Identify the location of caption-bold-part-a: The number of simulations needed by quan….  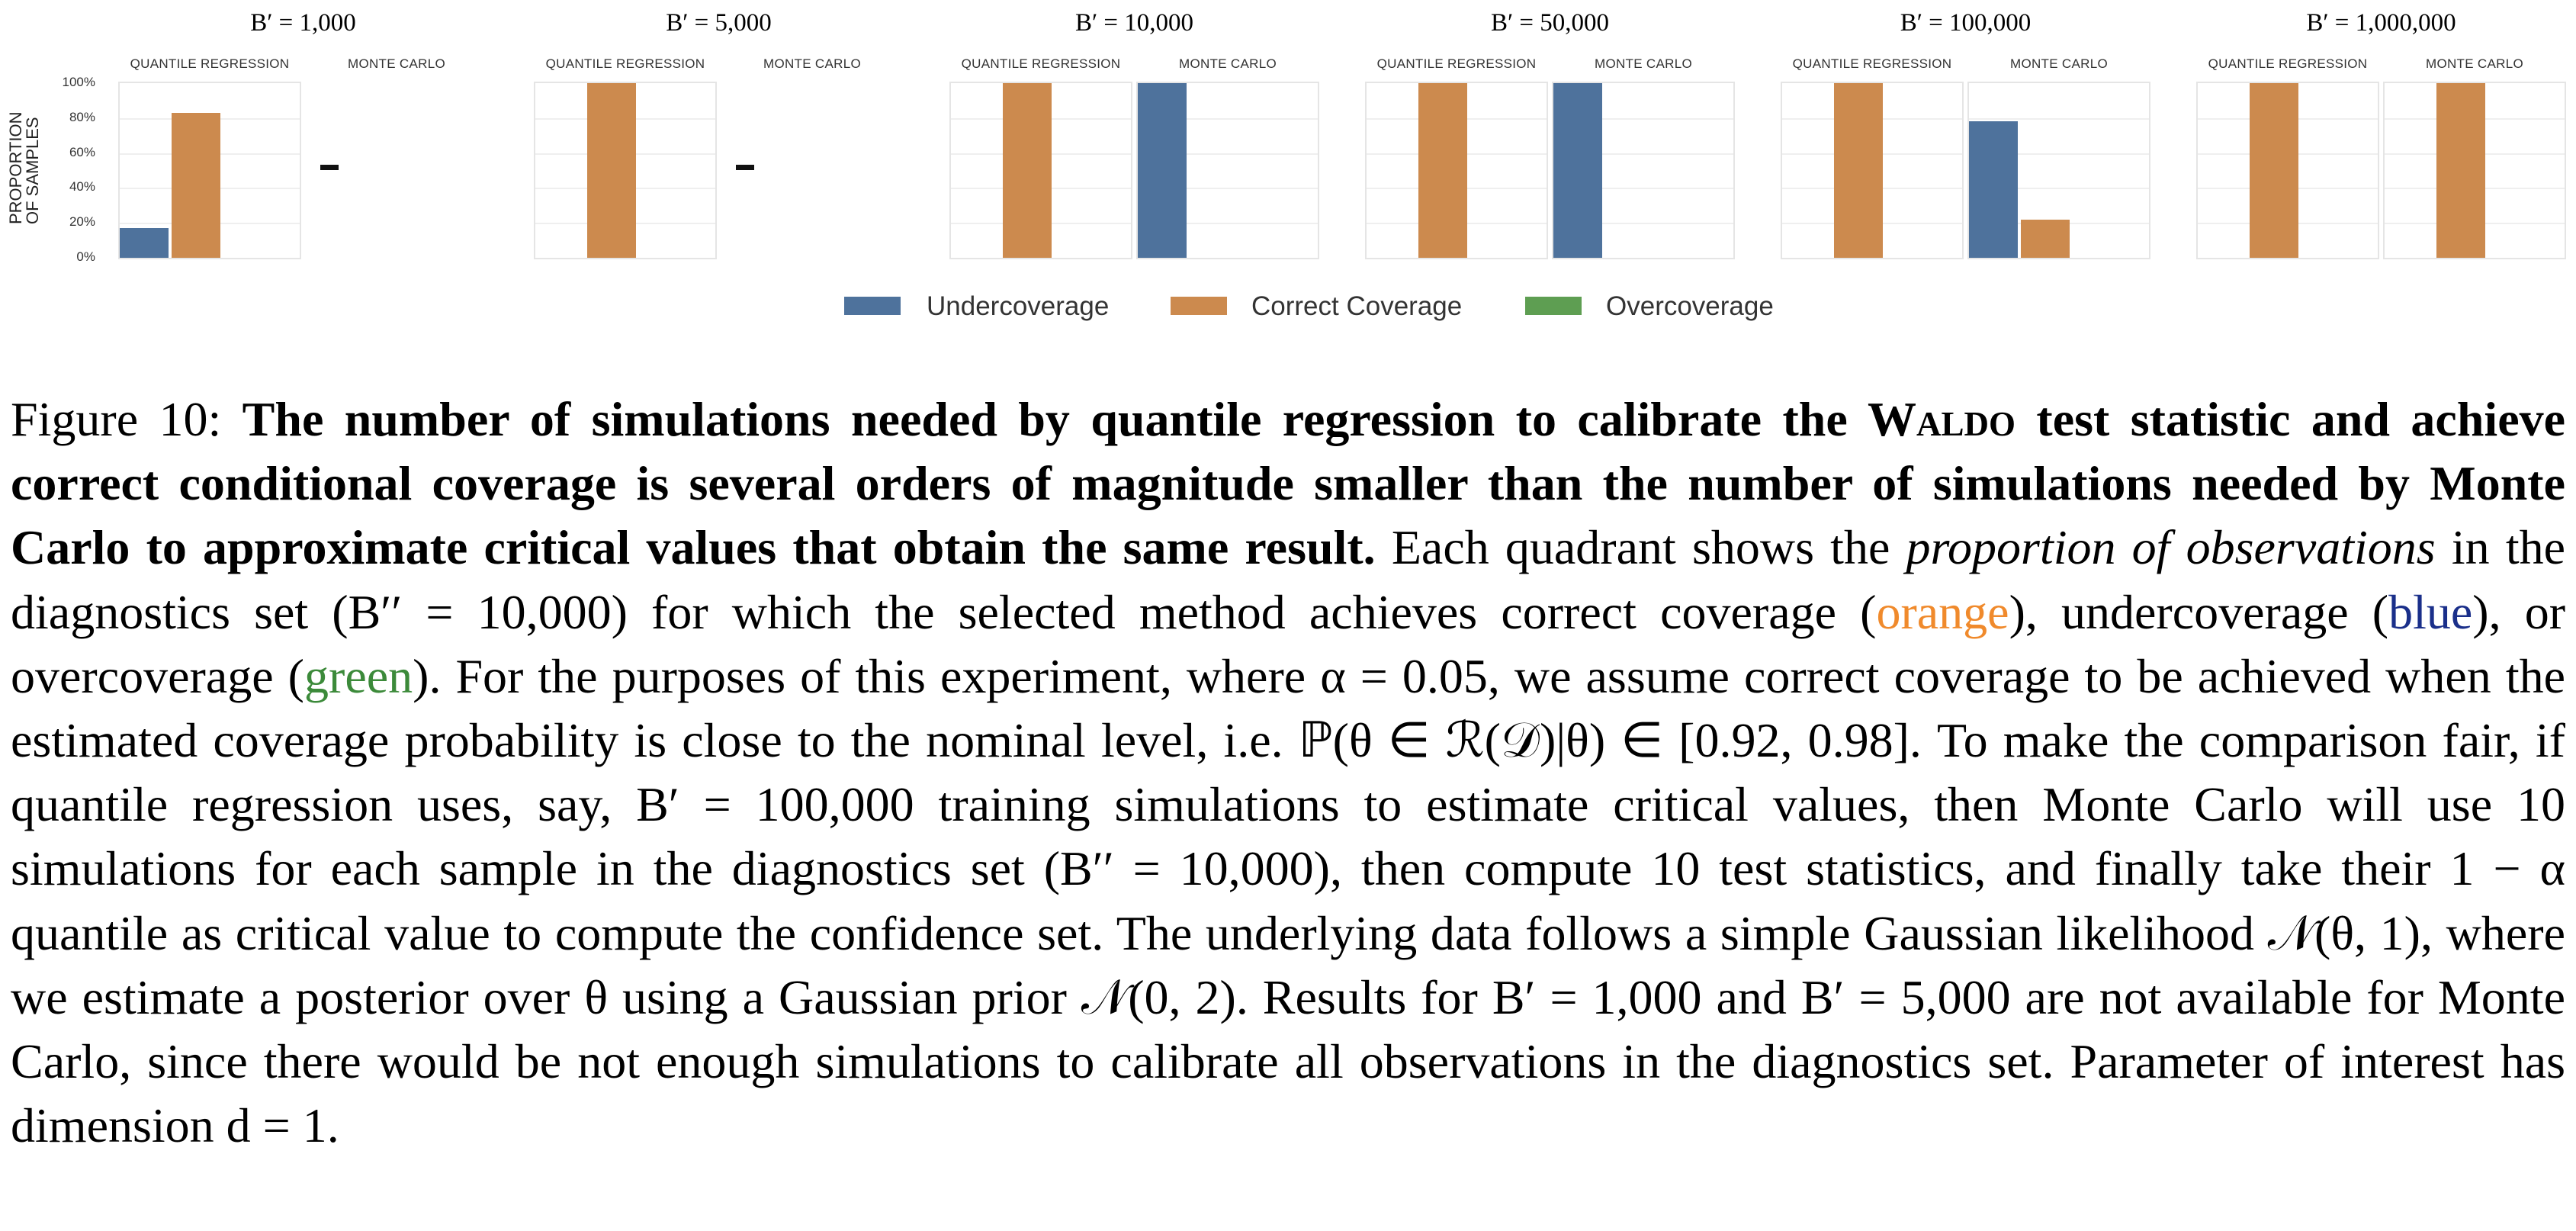
(1055, 419).